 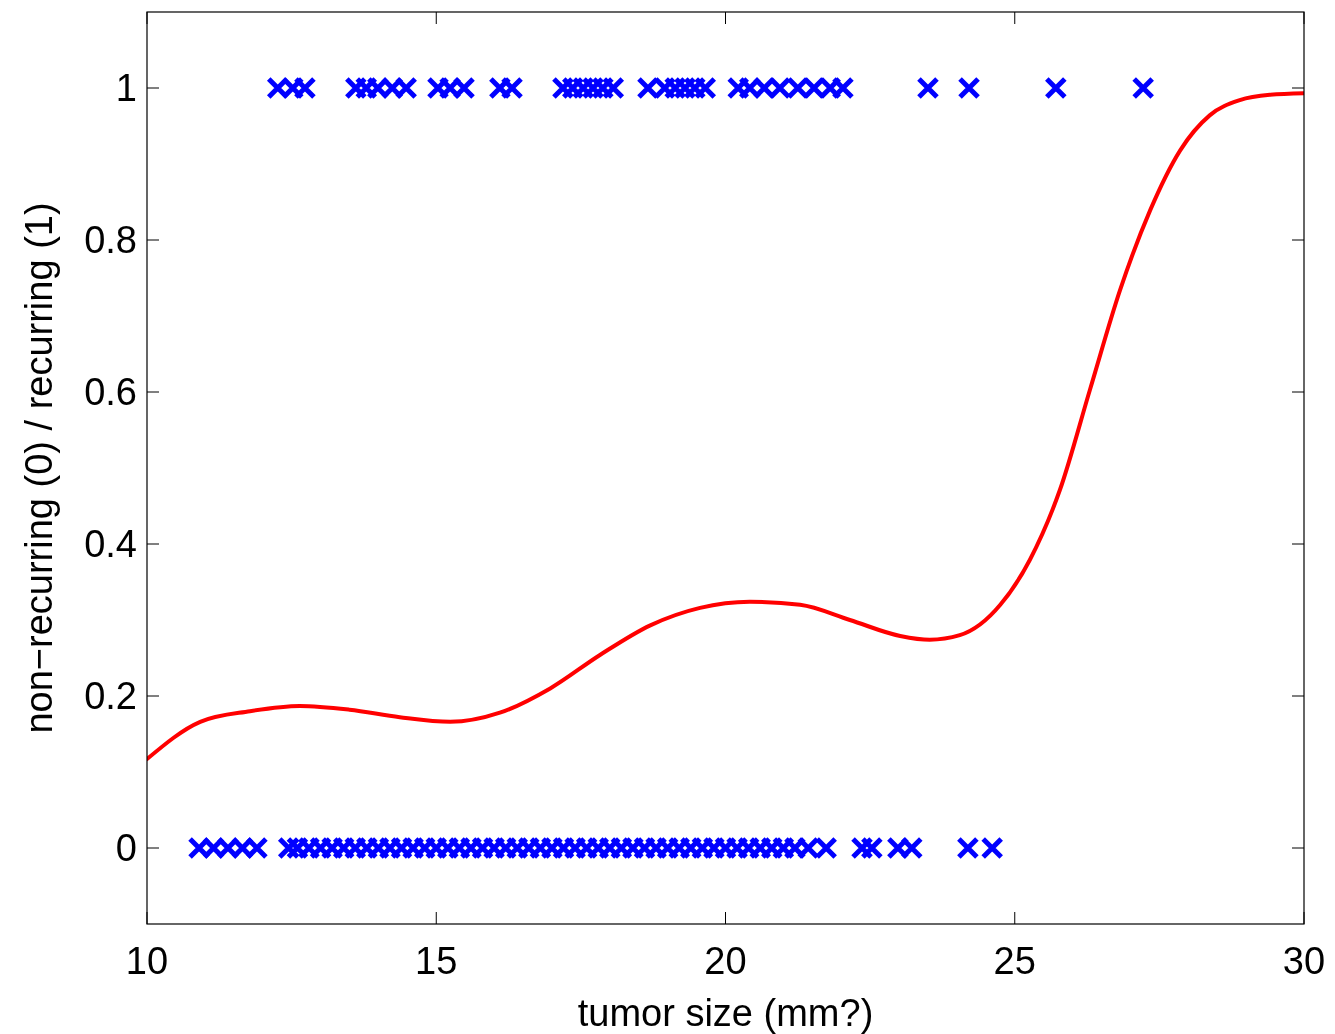 I want to click on x-tick-label: 10, so click(x=147, y=961).